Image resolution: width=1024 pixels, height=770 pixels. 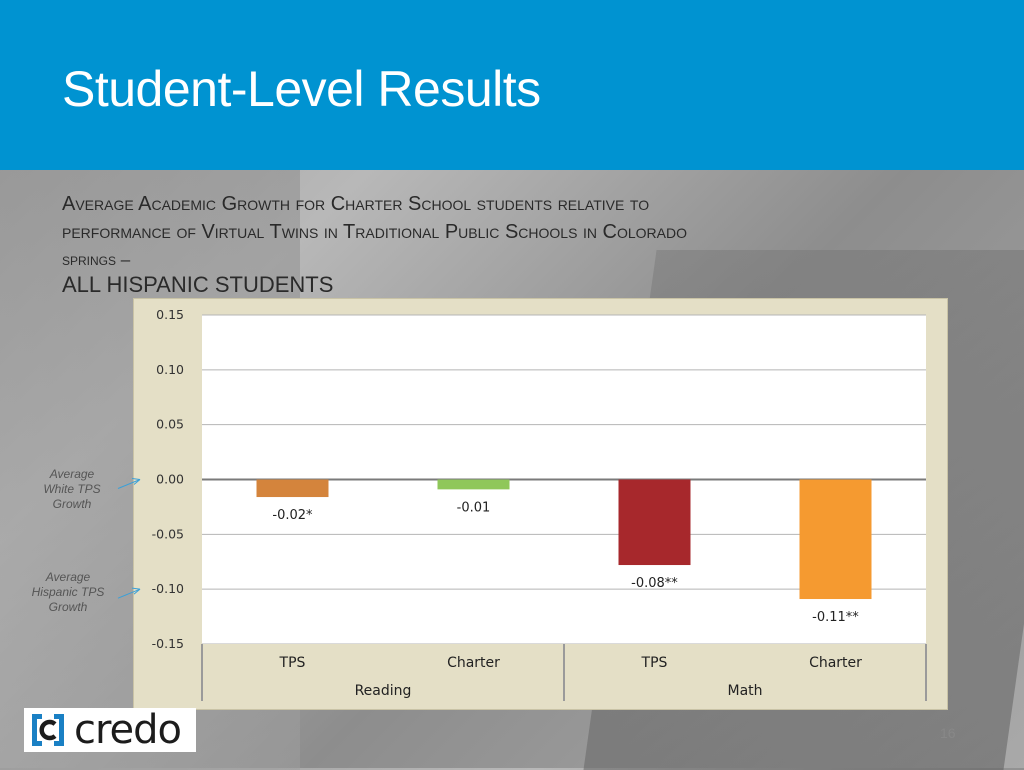 I want to click on annotation-white-tps: Average White TPS Growth, so click(x=72, y=489).